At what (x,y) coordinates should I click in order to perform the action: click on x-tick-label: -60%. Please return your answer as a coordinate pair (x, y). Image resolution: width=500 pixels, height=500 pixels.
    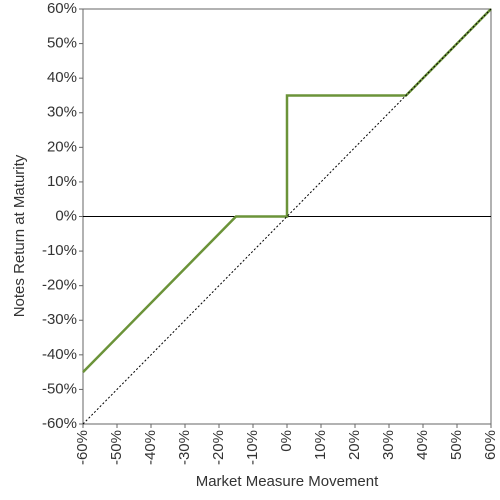
    Looking at the image, I should click on (82, 447).